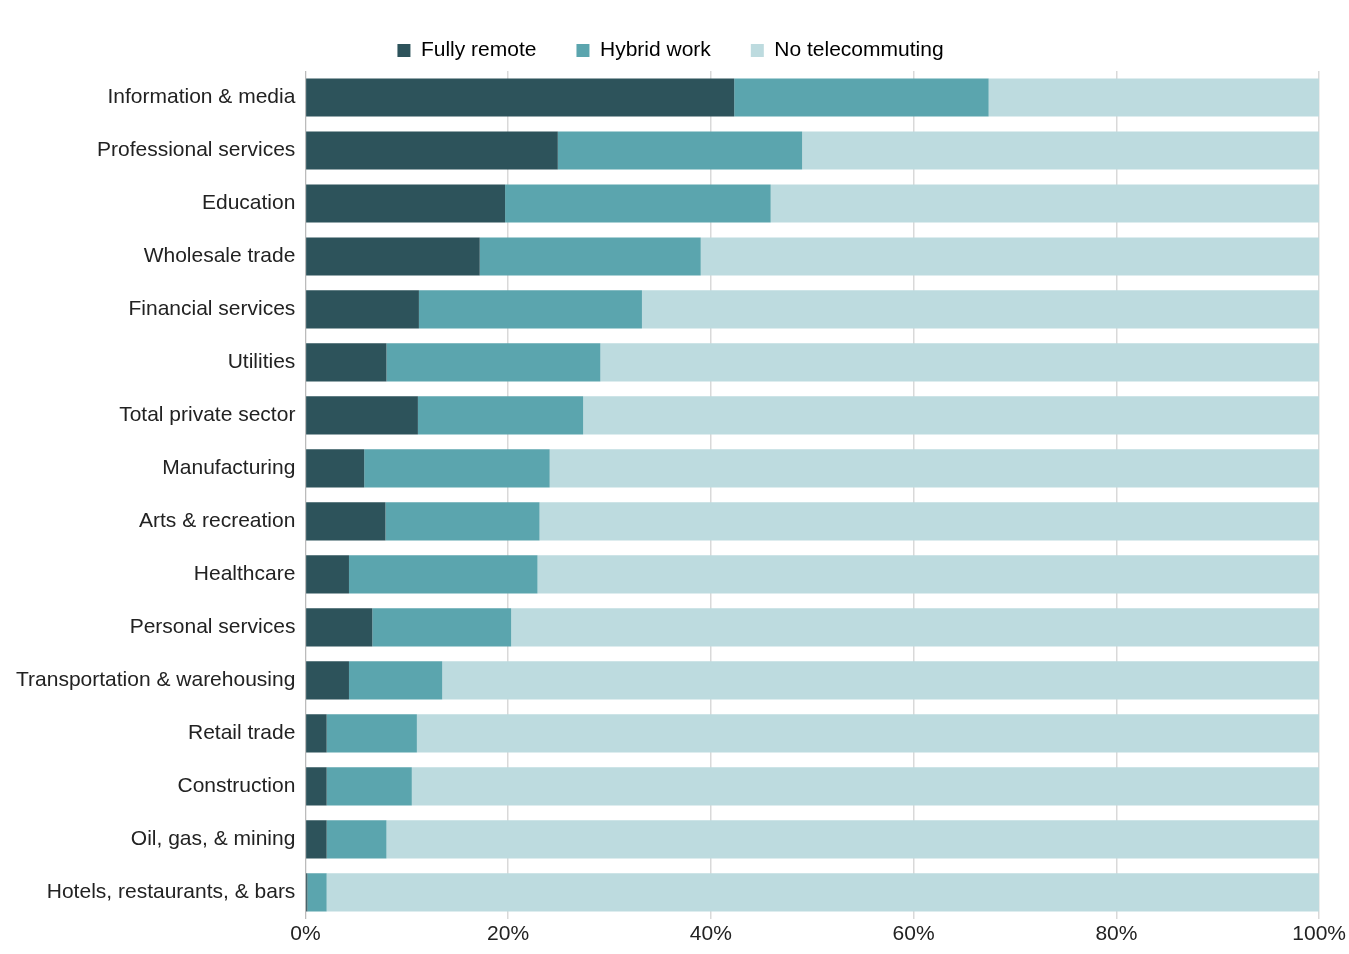 The width and height of the screenshot is (1349, 954). I want to click on x-tick-label: 60%, so click(913, 933).